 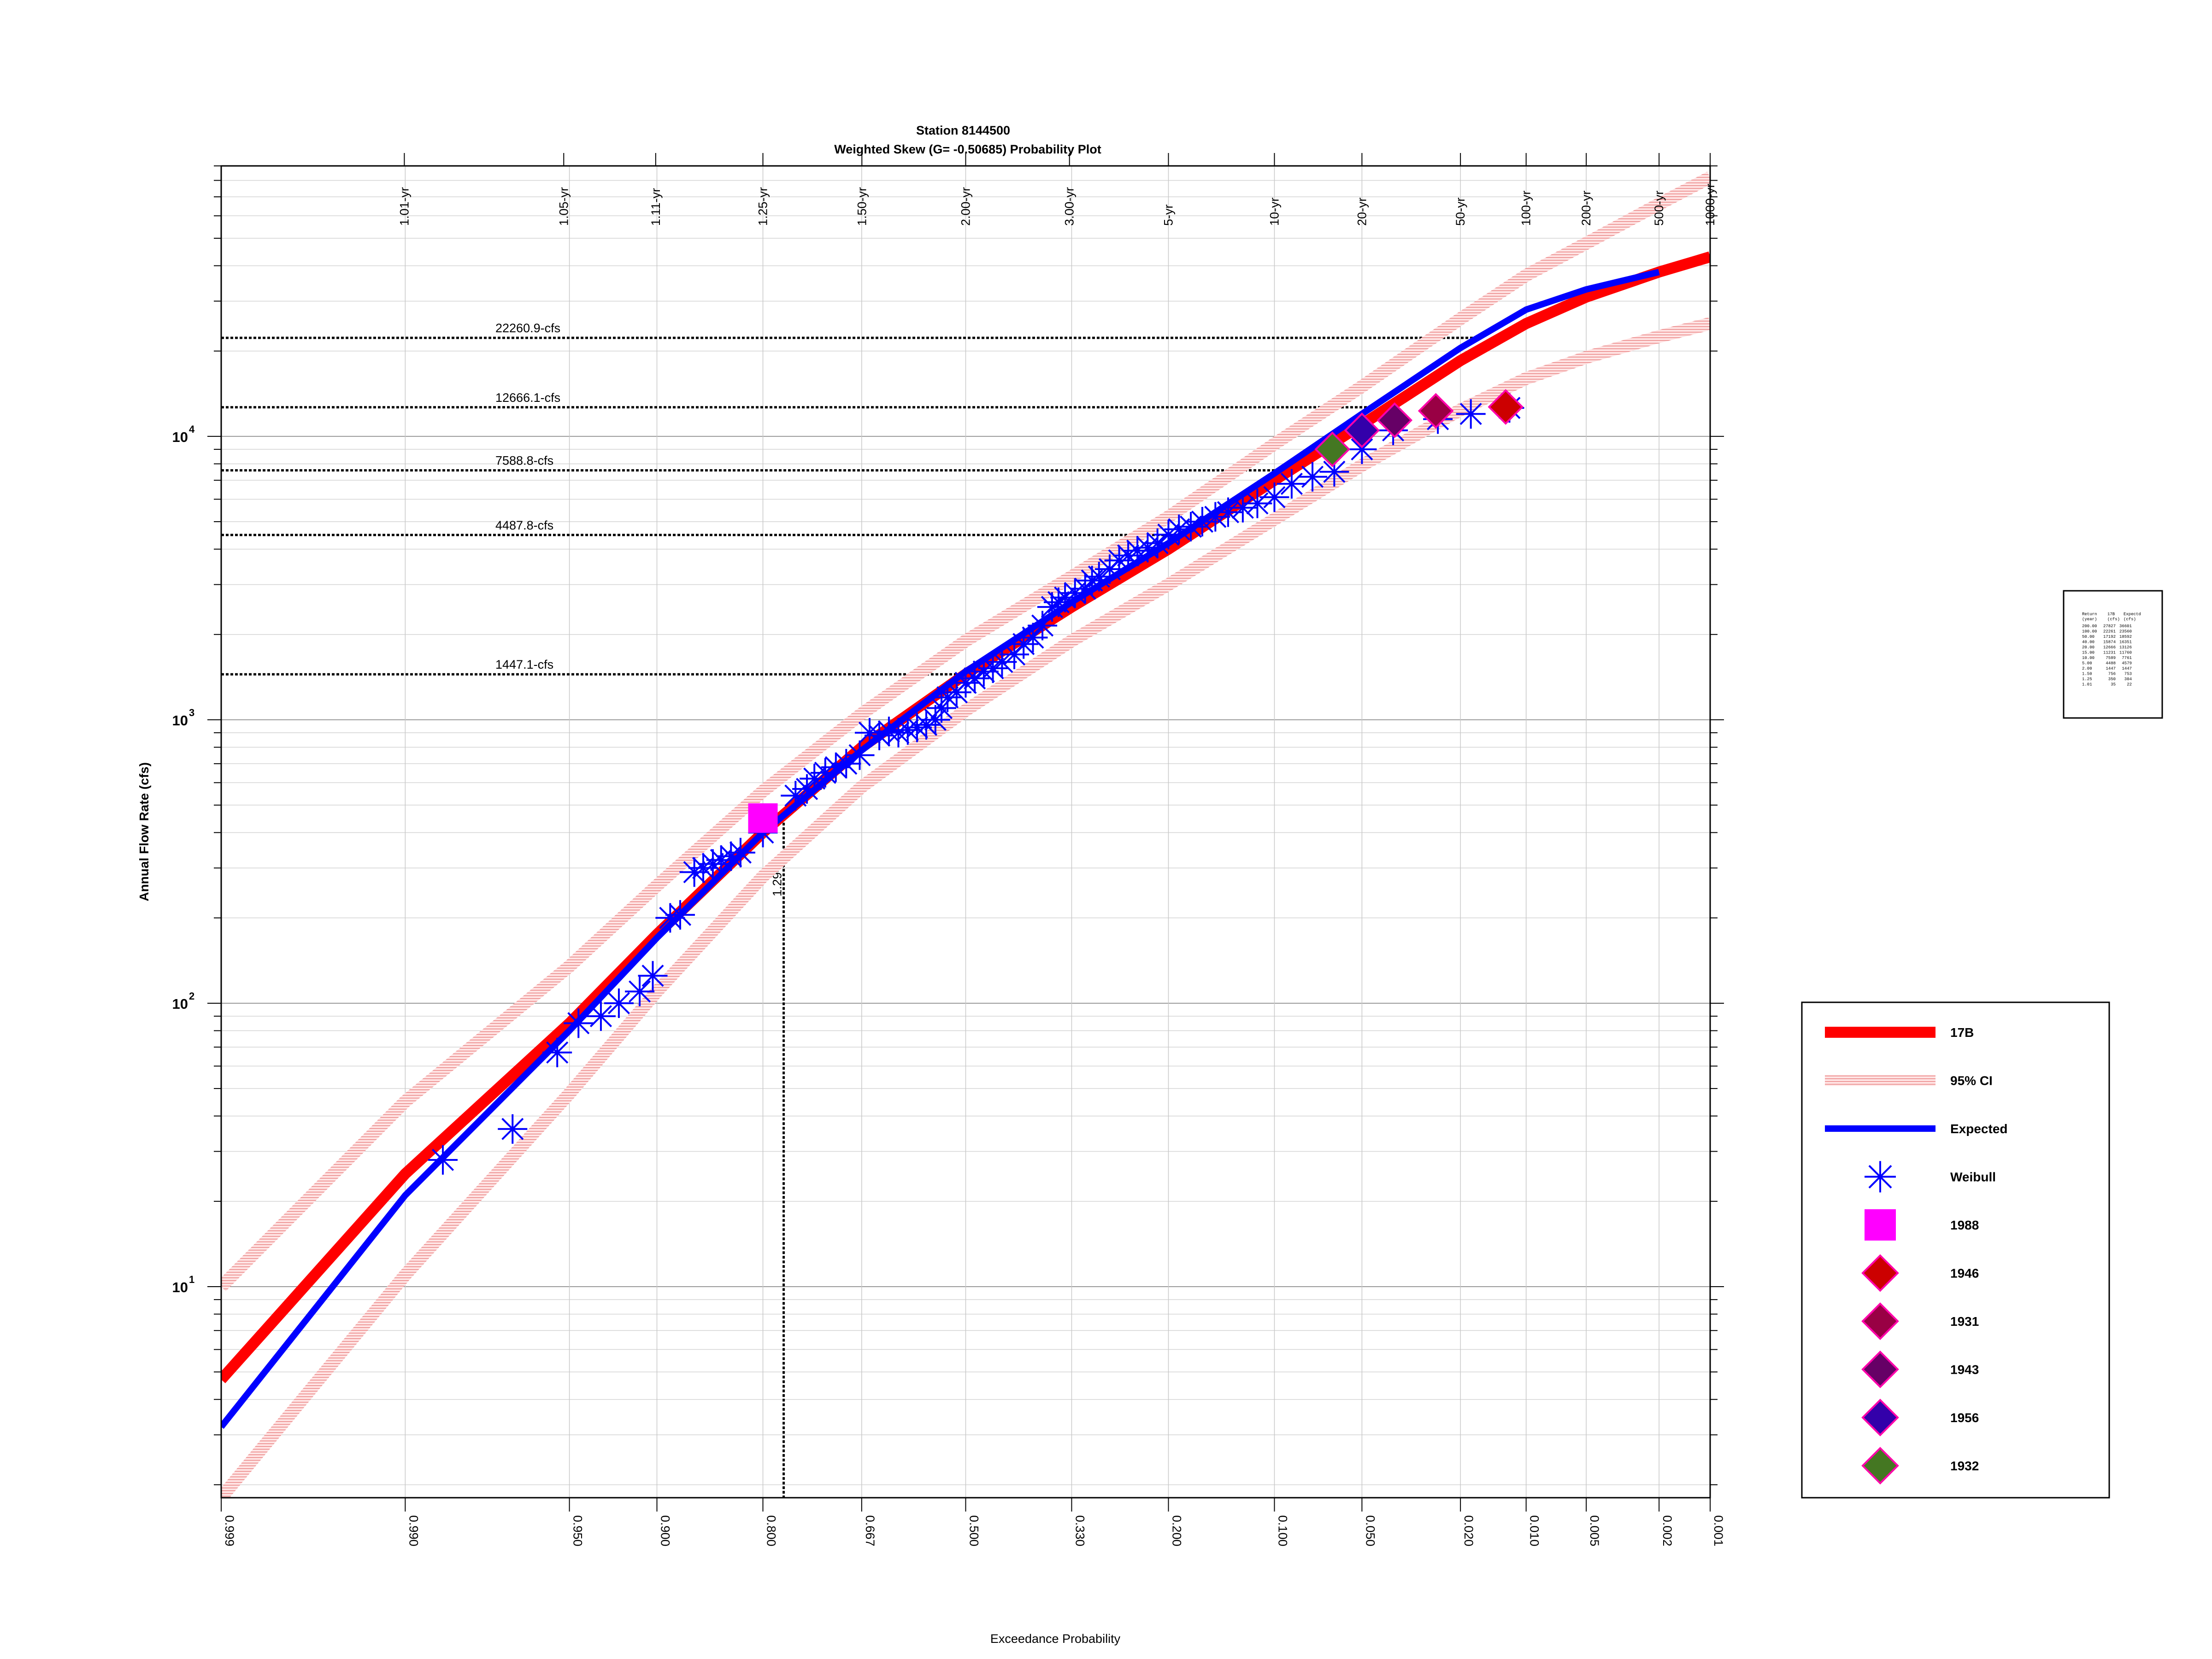 What do you see at coordinates (2112, 679) in the screenshot?
I see `summary-cell: 350` at bounding box center [2112, 679].